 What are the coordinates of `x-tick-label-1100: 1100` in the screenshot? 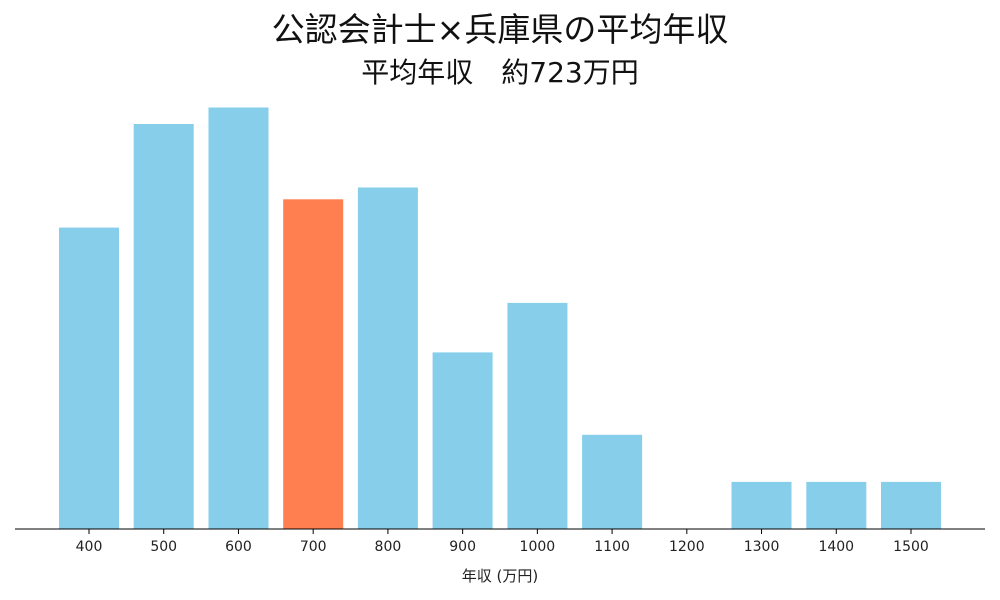 It's located at (612, 547).